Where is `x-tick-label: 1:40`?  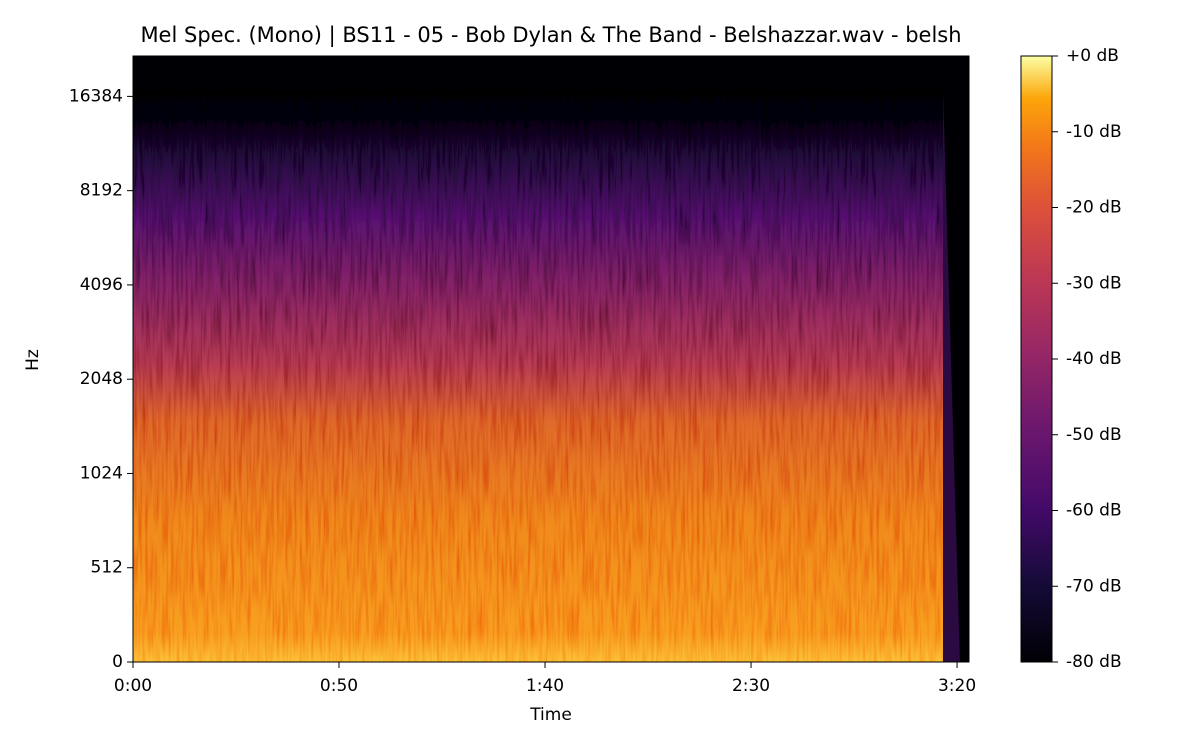
x-tick-label: 1:40 is located at coordinates (545, 686).